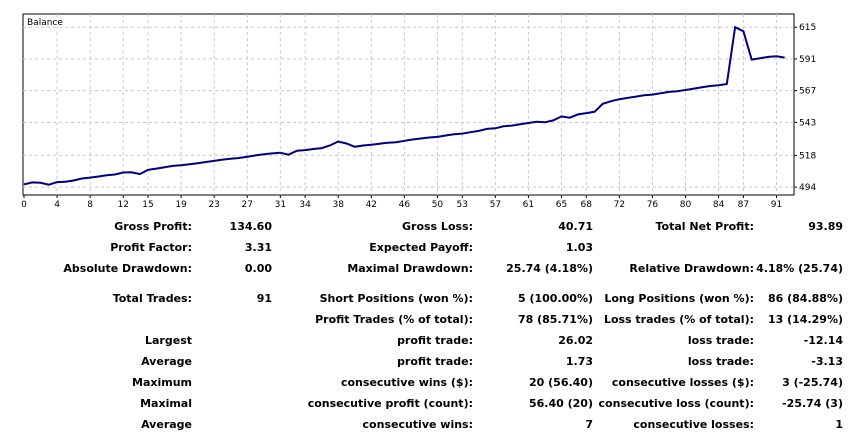 Image resolution: width=855 pixels, height=439 pixels. What do you see at coordinates (264, 298) in the screenshot?
I see `total-trades-value: 91` at bounding box center [264, 298].